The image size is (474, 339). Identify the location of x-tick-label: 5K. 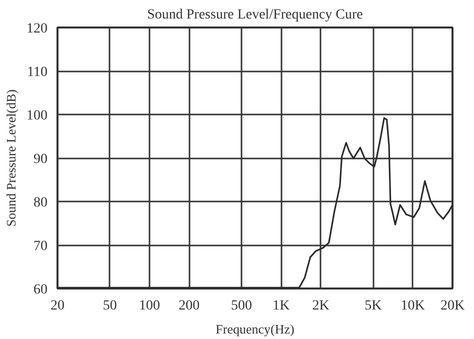
(373, 306).